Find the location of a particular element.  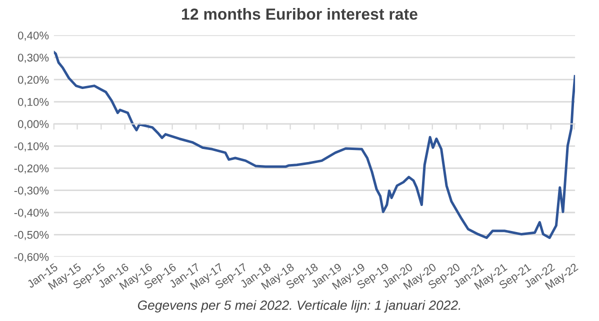

y-tick-label: 0,40% is located at coordinates (33, 36).